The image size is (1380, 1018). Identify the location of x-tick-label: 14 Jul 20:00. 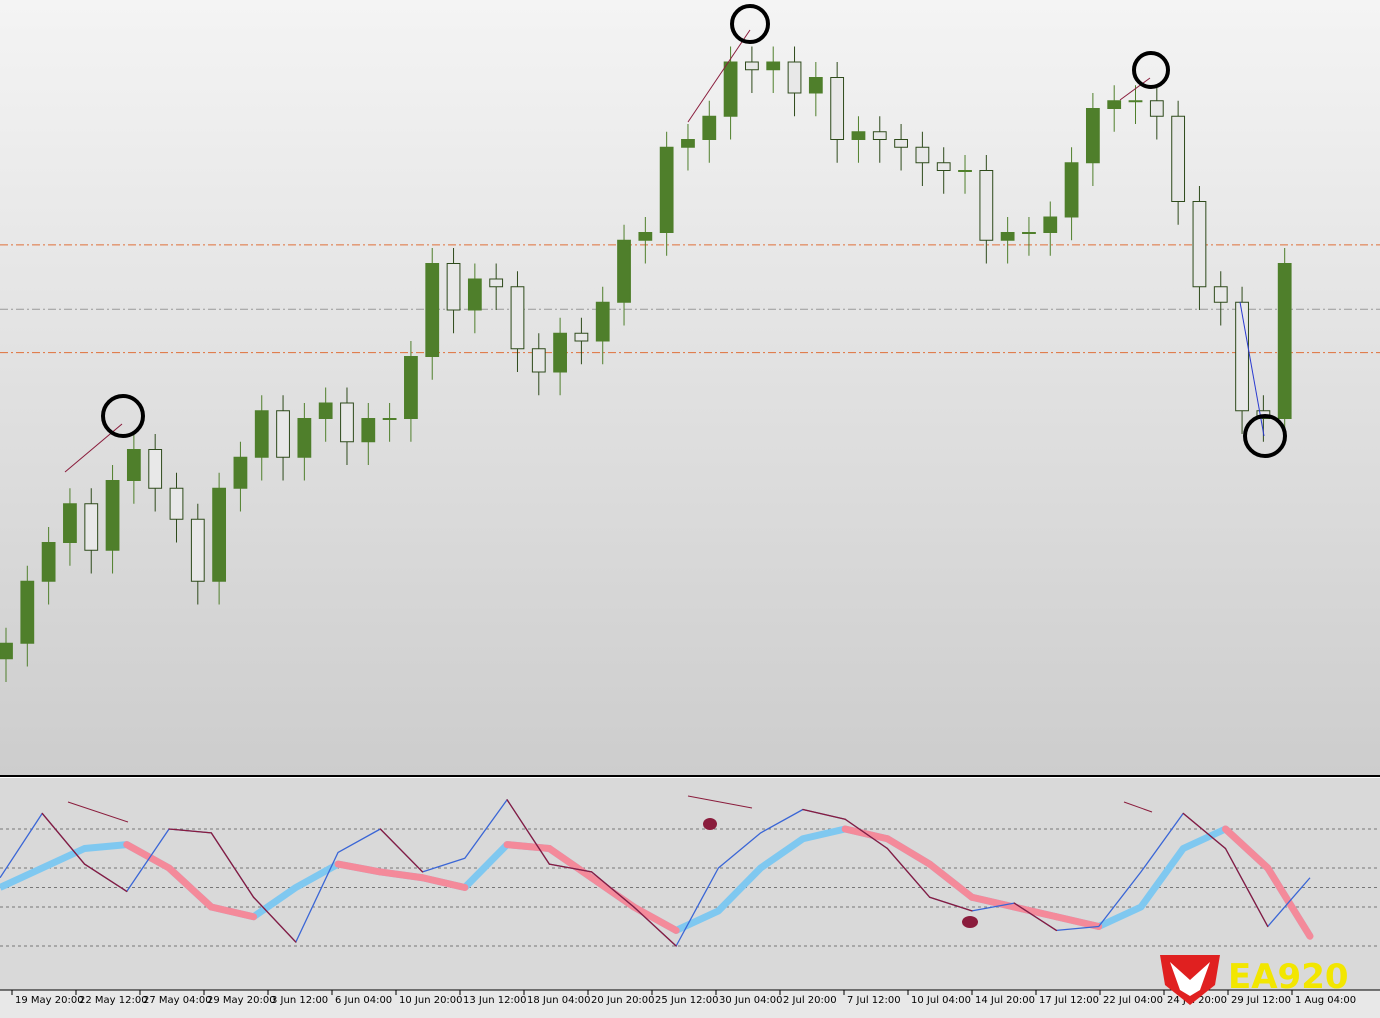
(1005, 1000).